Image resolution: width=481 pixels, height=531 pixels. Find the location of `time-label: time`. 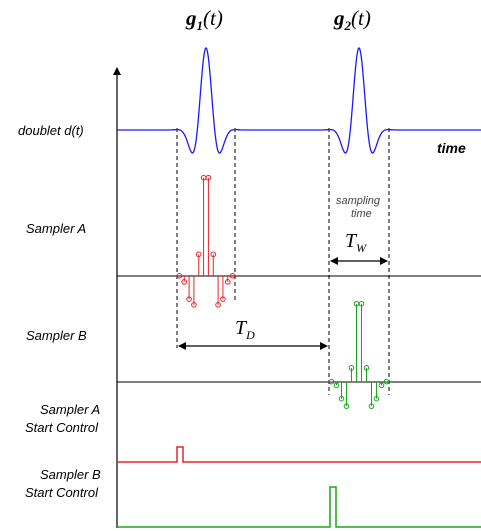

time-label: time is located at coordinates (451, 148).